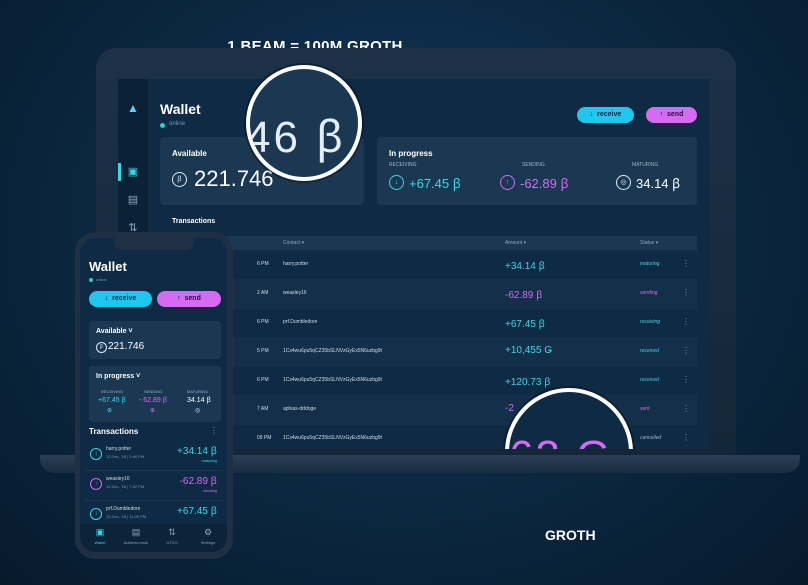  I want to click on sending-label: SENDING, so click(533, 165).